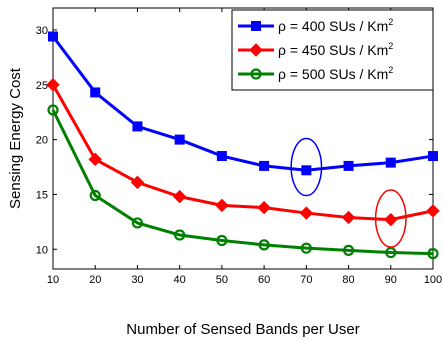 This screenshot has height=341, width=443. What do you see at coordinates (433, 280) in the screenshot?
I see `x-tick-label: 100` at bounding box center [433, 280].